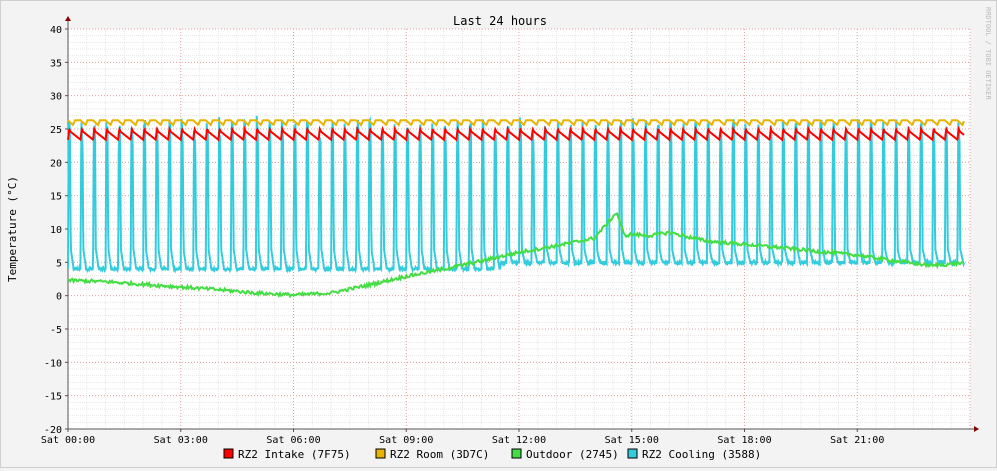  I want to click on x-tick-label: Sat 21:00, so click(857, 440).